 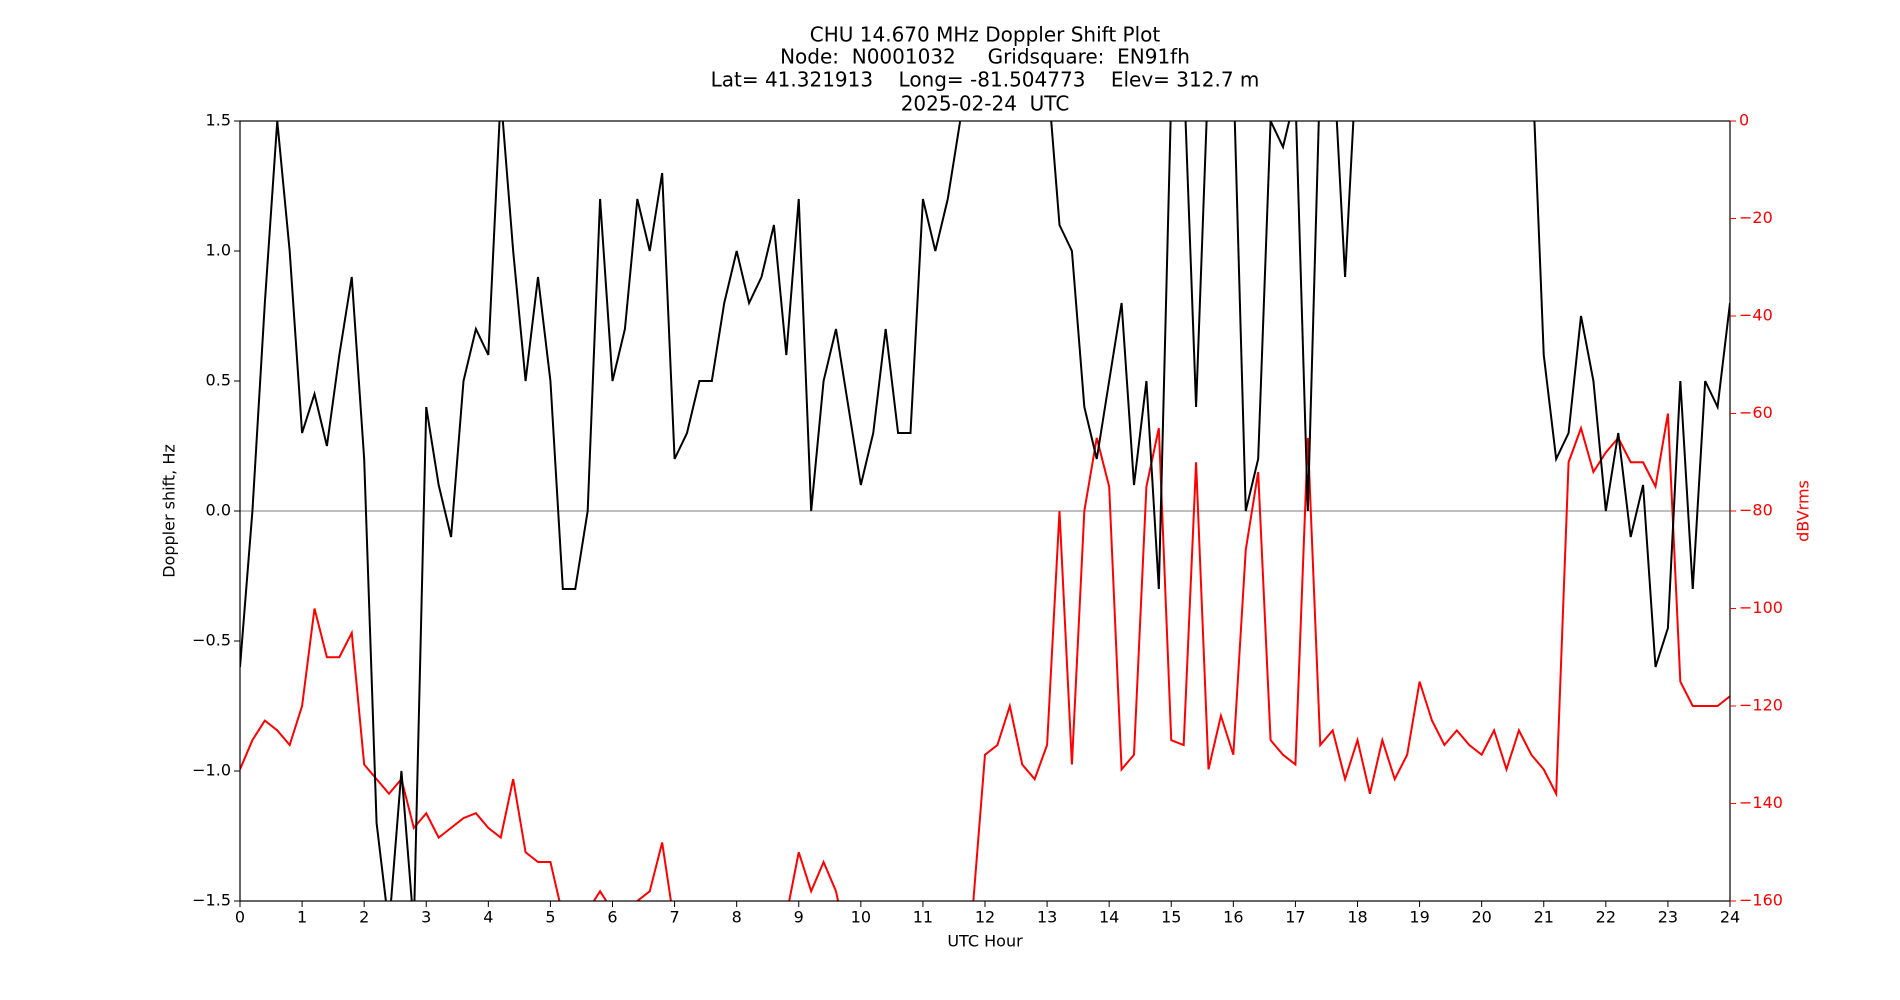 What do you see at coordinates (240, 917) in the screenshot?
I see `x-tick-label: 0` at bounding box center [240, 917].